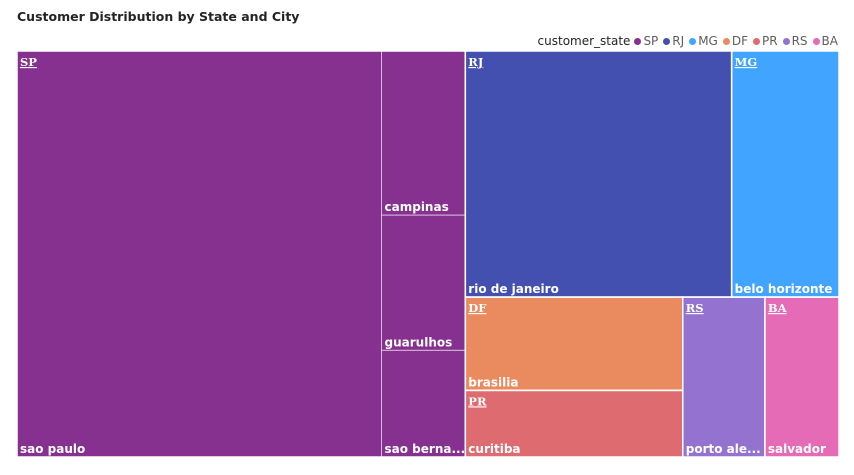 The image size is (854, 475). I want to click on city-label: guarulhos, so click(419, 342).